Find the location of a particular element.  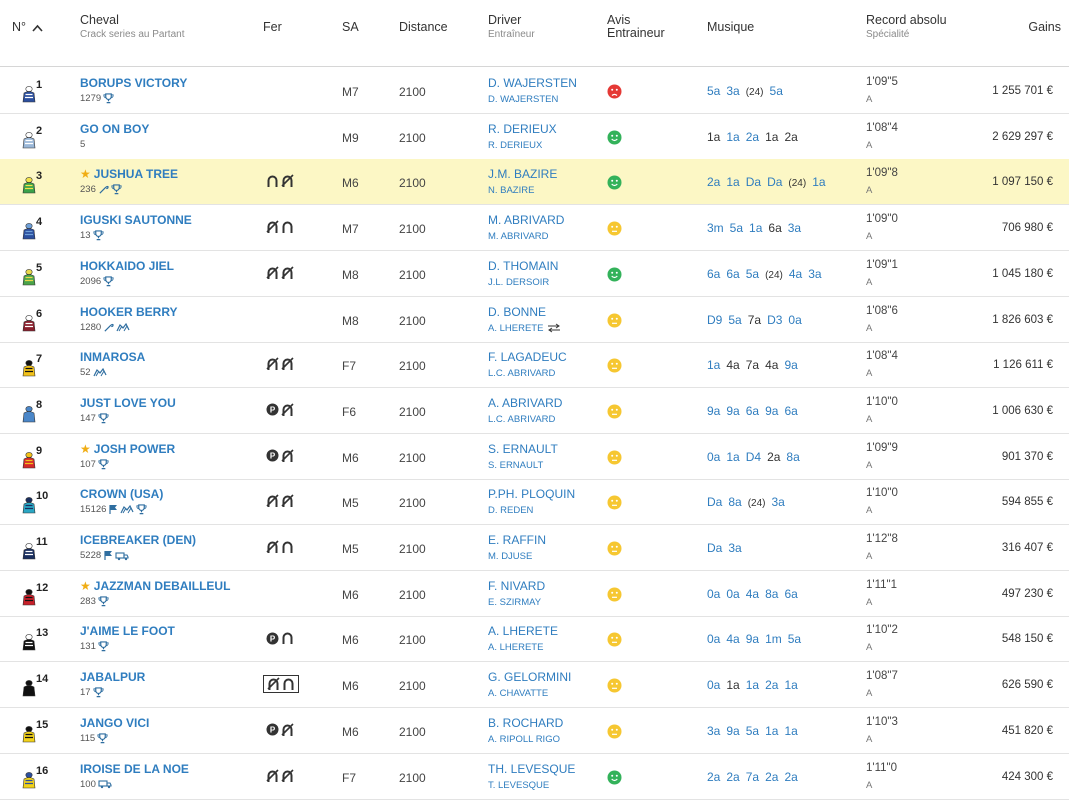

driver-link: G. GELORMINI is located at coordinates (530, 677).